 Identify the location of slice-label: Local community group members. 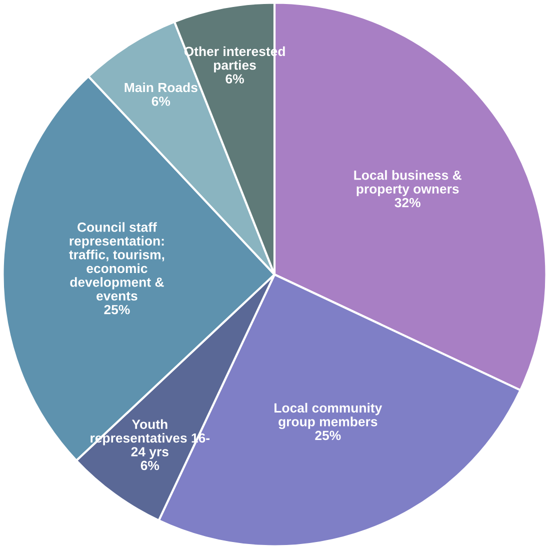
(328, 415).